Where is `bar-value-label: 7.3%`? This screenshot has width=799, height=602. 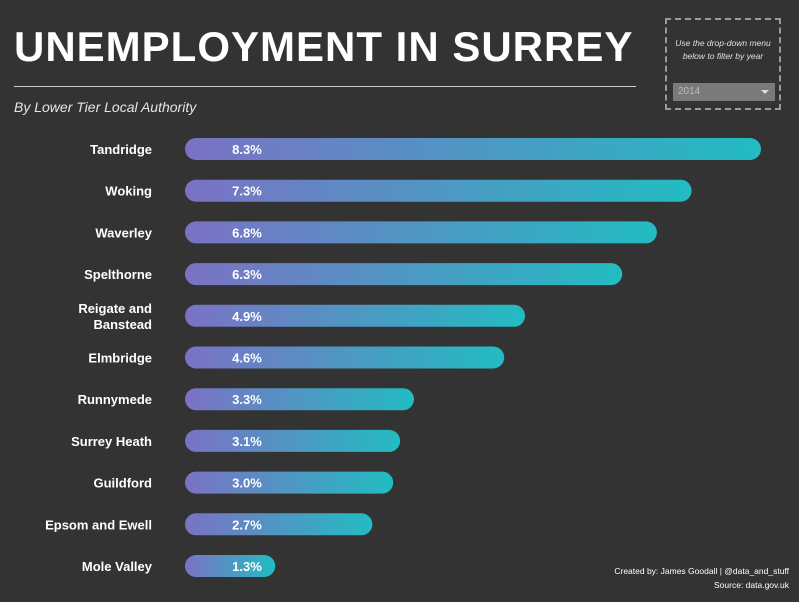 bar-value-label: 7.3% is located at coordinates (247, 191).